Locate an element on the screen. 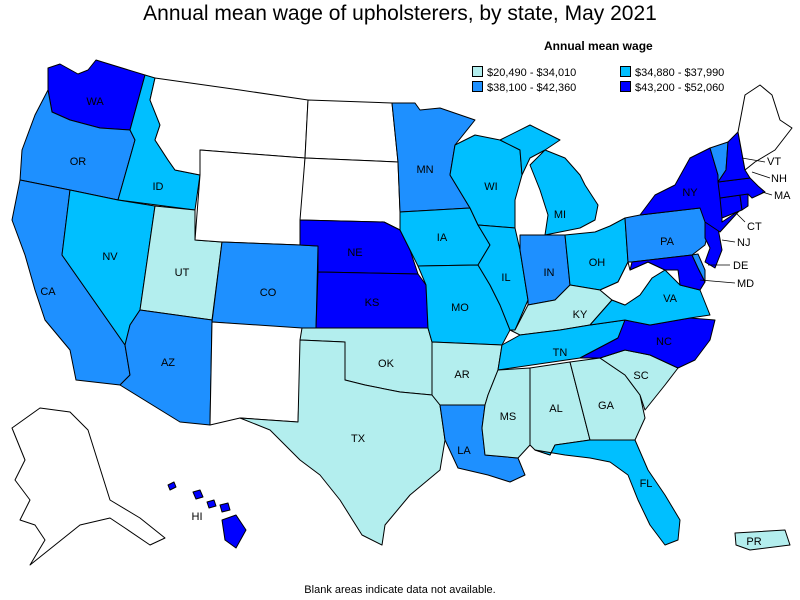  label-tn: TN is located at coordinates (560, 353).